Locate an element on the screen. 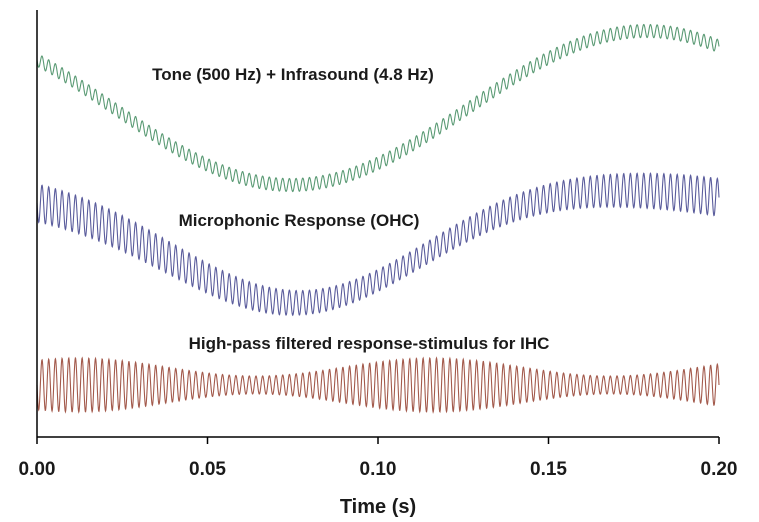 Image resolution: width=759 pixels, height=522 pixels. x-tick-label: 0.05 is located at coordinates (207, 469).